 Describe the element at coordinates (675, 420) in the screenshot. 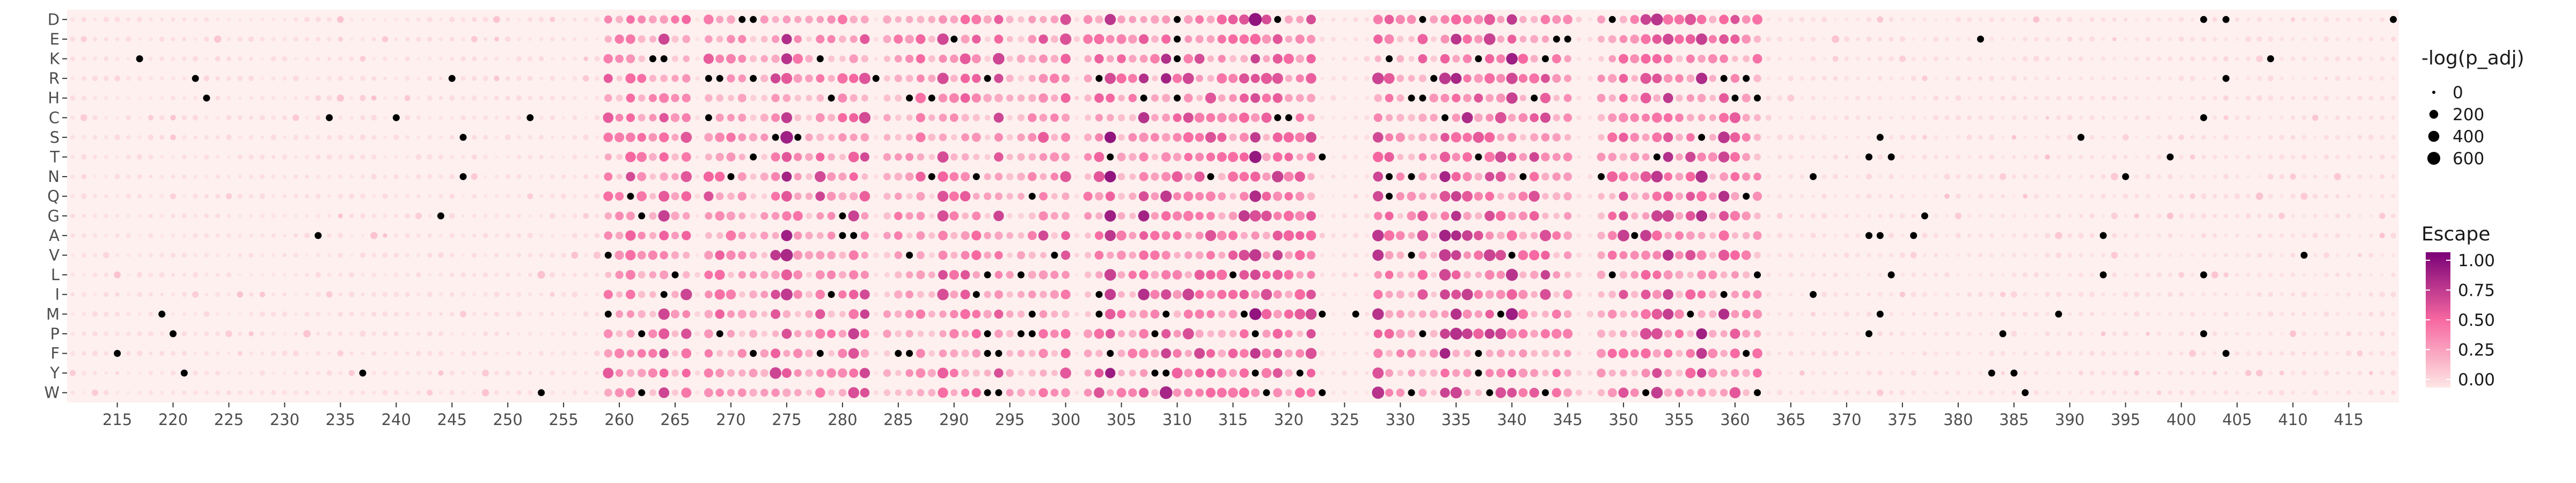

I see `x-tick-label: 265` at that location.